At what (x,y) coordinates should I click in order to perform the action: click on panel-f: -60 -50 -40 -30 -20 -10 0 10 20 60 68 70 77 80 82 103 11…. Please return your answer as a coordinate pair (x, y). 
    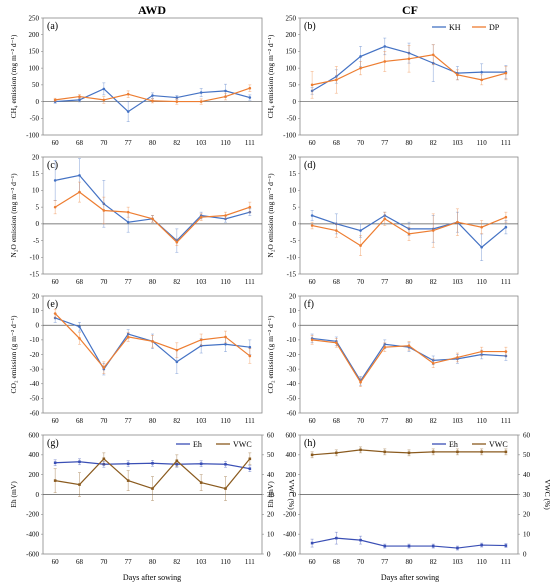
    Looking at the image, I should click on (392, 358).